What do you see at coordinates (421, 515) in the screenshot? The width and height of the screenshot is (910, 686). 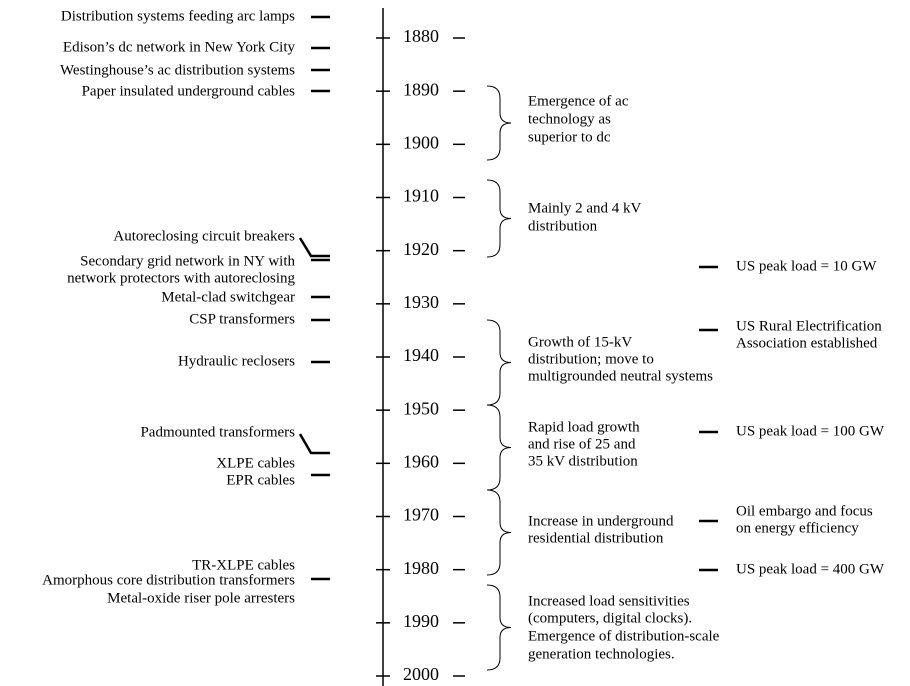 I see `year-label: 1970` at bounding box center [421, 515].